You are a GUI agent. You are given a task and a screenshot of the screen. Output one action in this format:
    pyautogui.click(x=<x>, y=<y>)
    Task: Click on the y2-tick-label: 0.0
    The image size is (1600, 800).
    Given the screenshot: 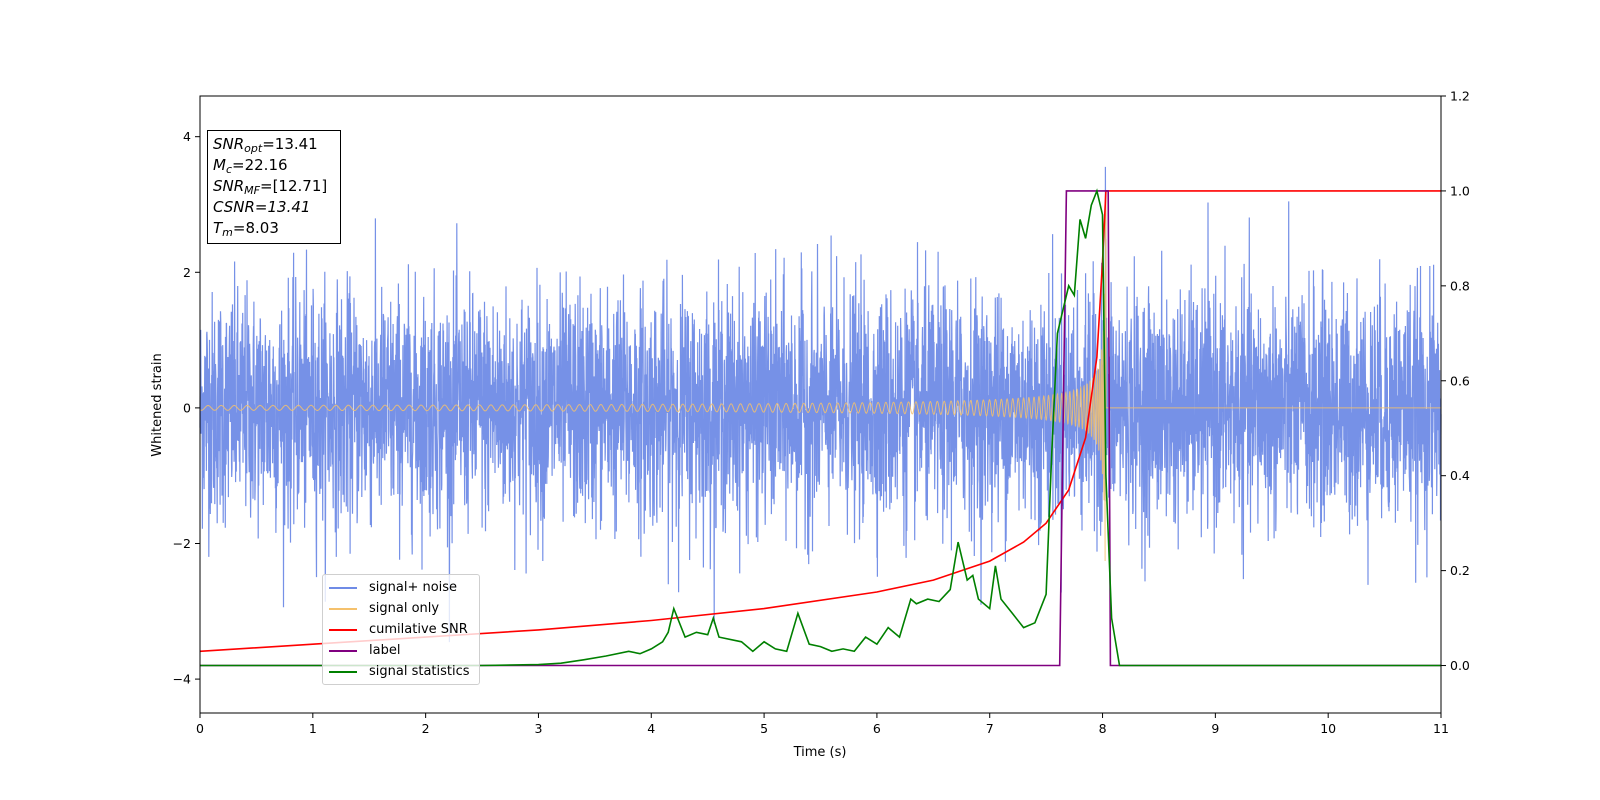 What is the action you would take?
    pyautogui.click(x=1460, y=665)
    